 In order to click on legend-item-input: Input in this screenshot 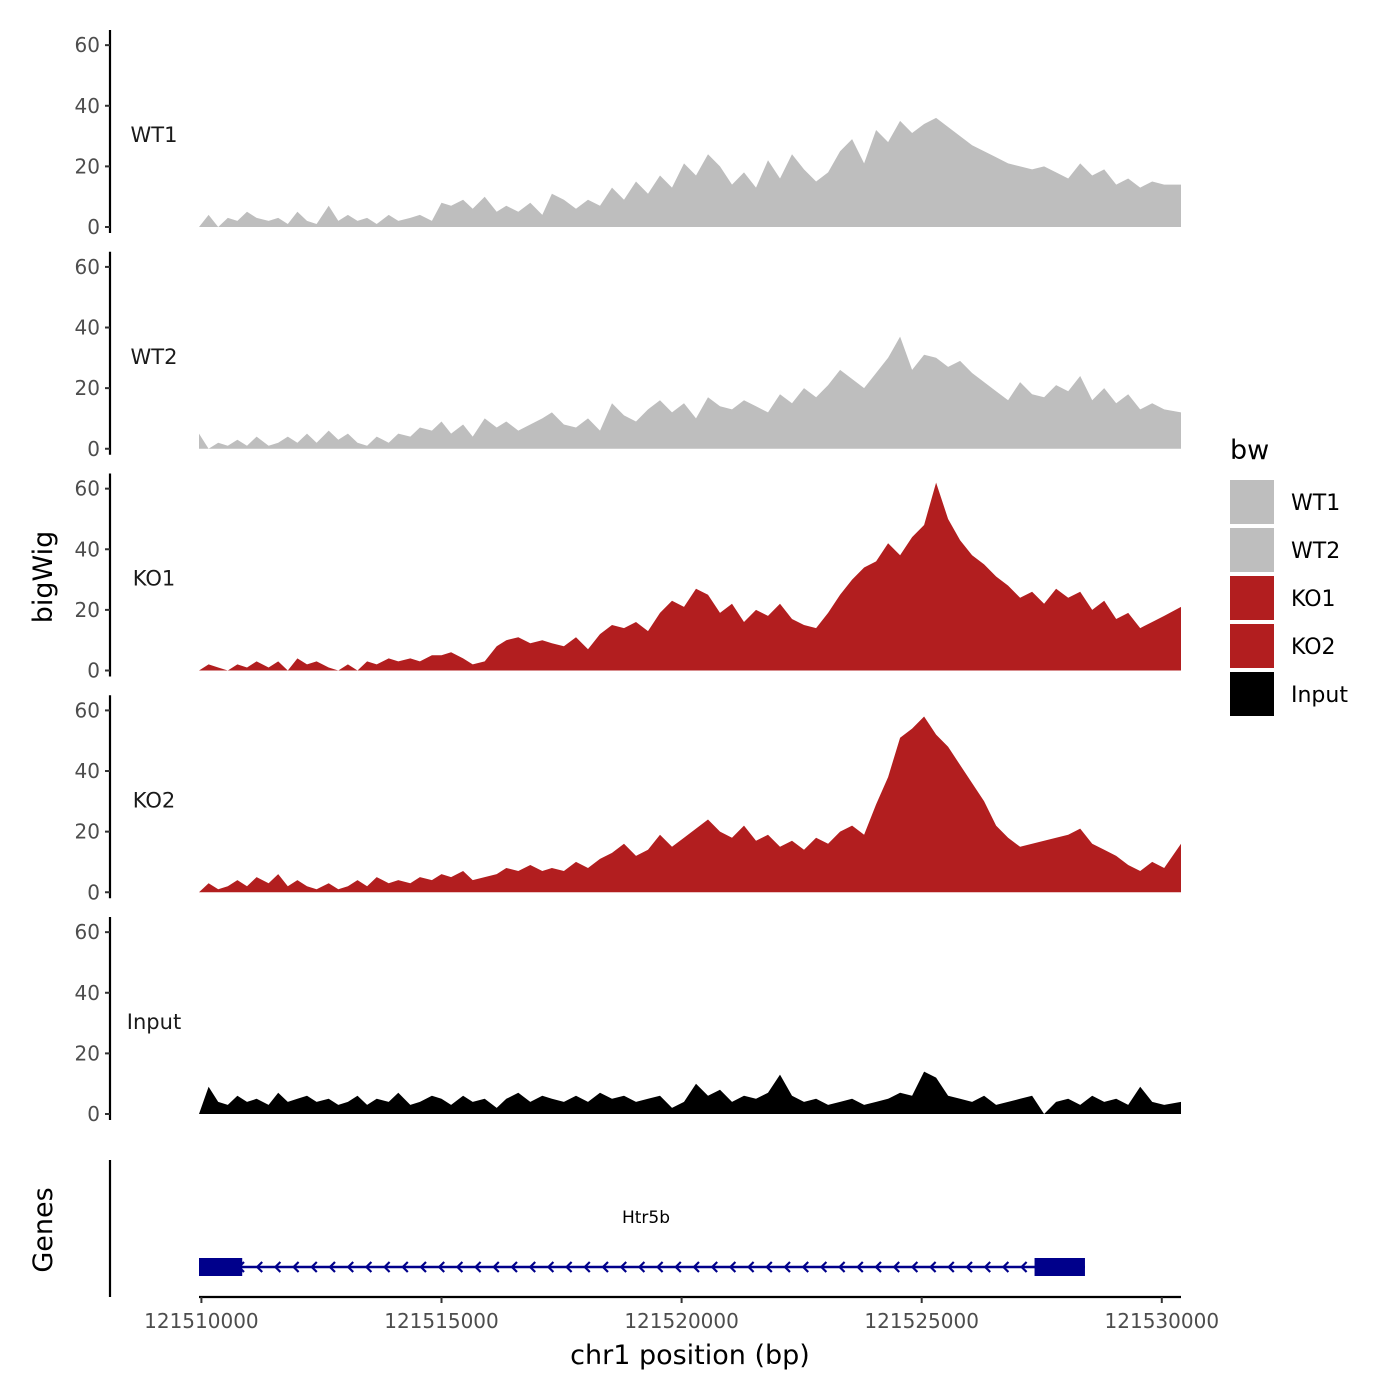, I will do `click(1289, 694)`.